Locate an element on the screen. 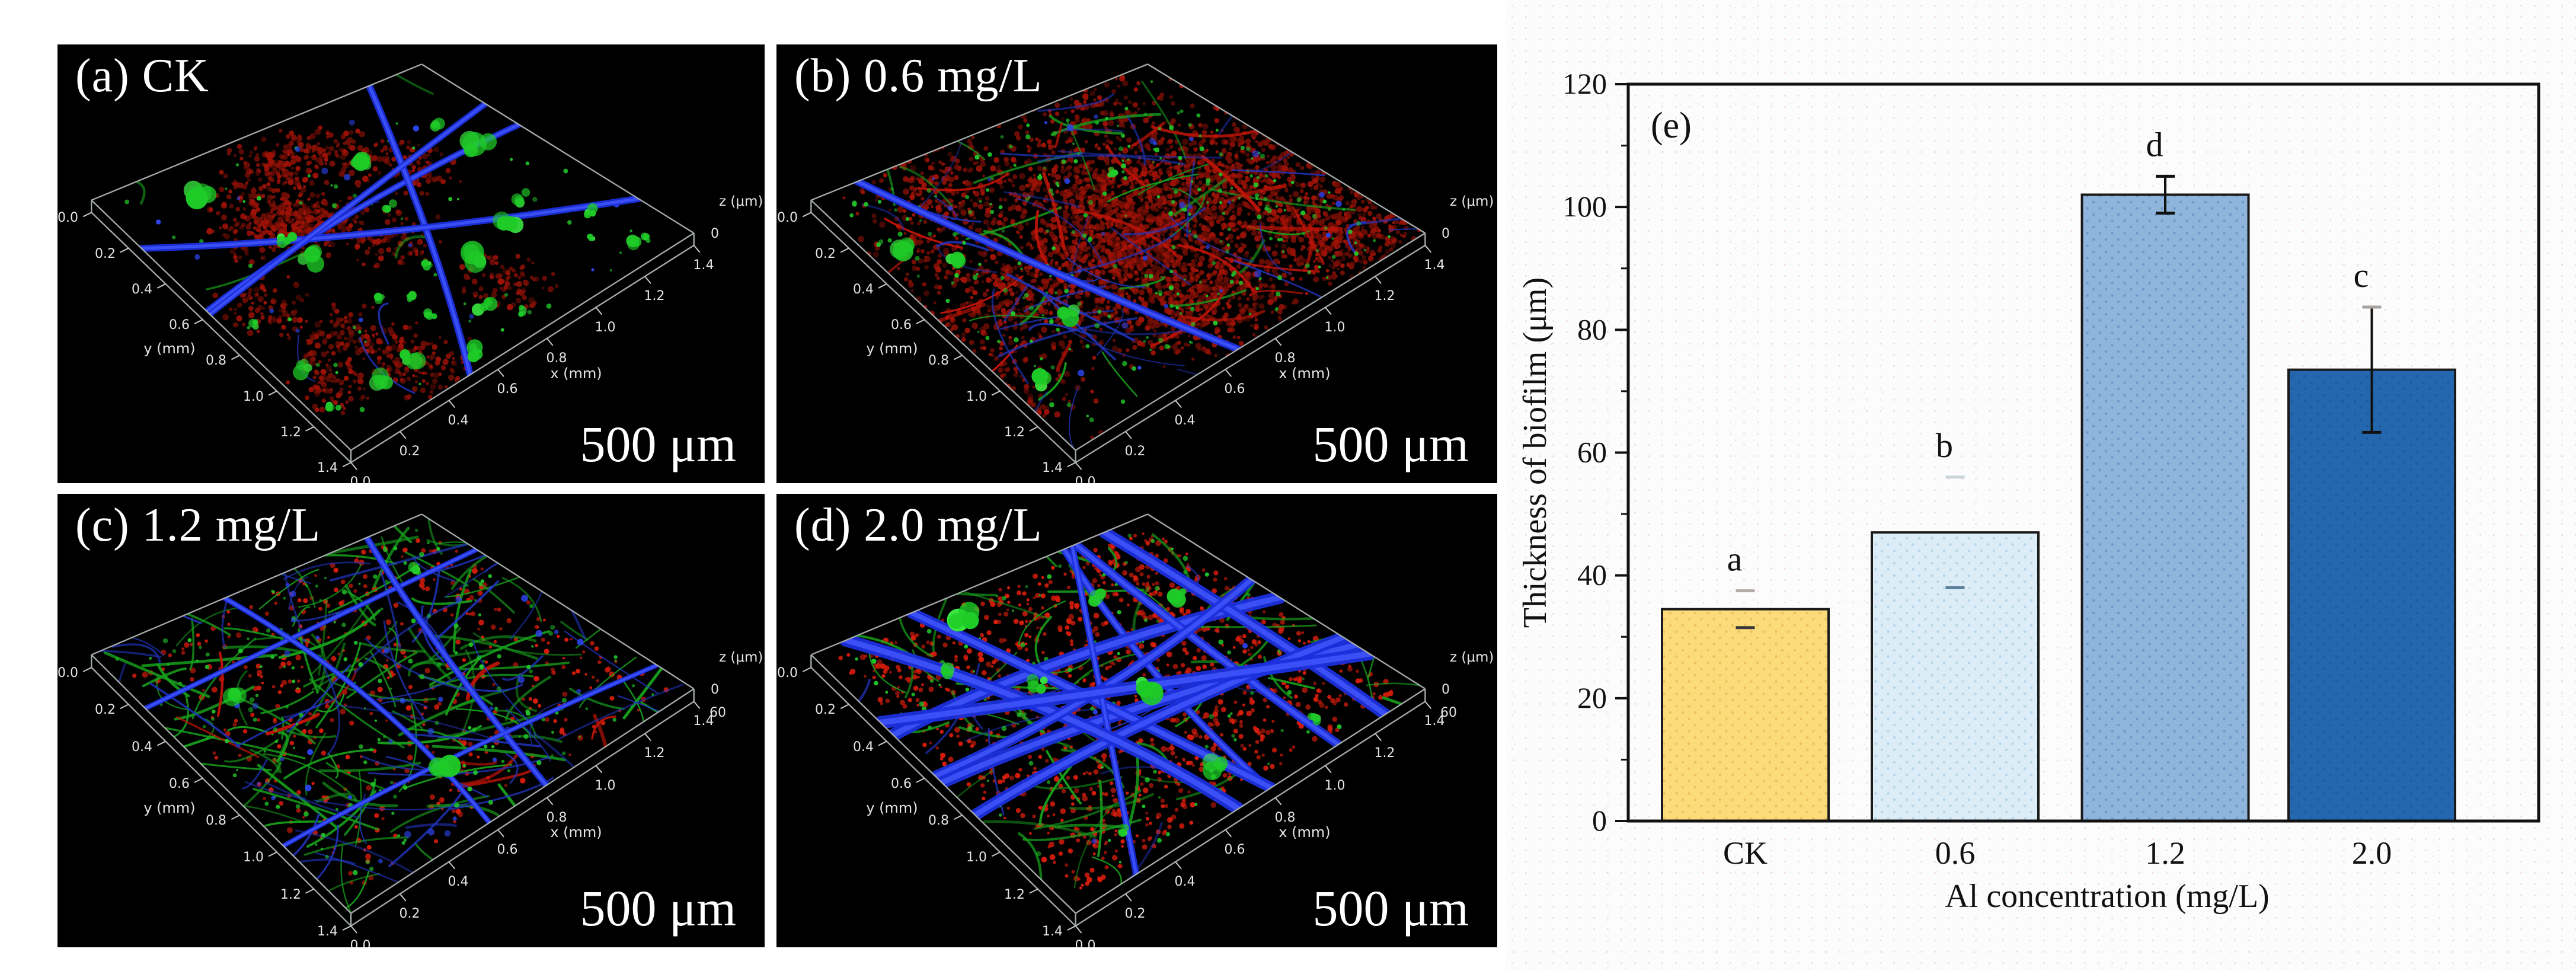  panel-b-scale-bar-label: 500 μm is located at coordinates (1390, 444).